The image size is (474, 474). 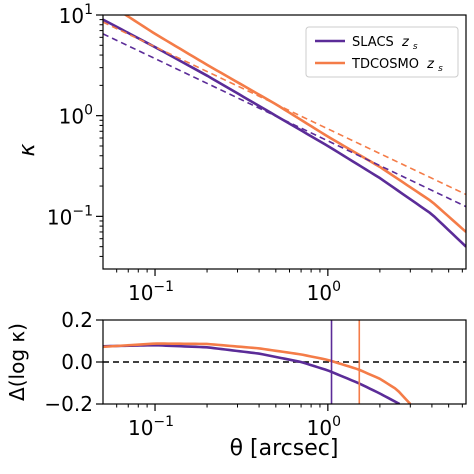 What do you see at coordinates (385, 64) in the screenshot?
I see `legend-label-tdcosmo-text: TDCOSMO` at bounding box center [385, 64].